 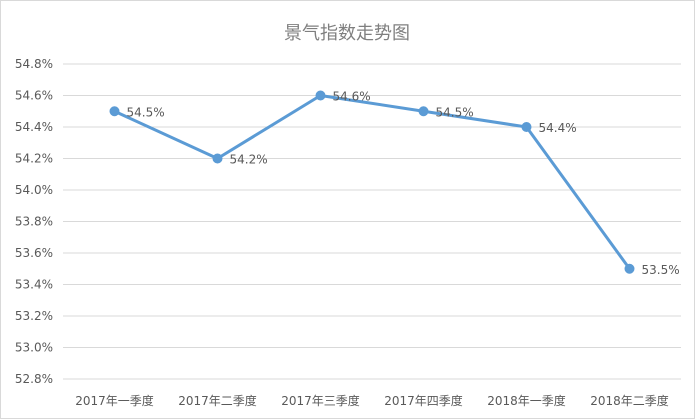 What do you see at coordinates (423, 400) in the screenshot?
I see `x-tick-label: 2017年四季度` at bounding box center [423, 400].